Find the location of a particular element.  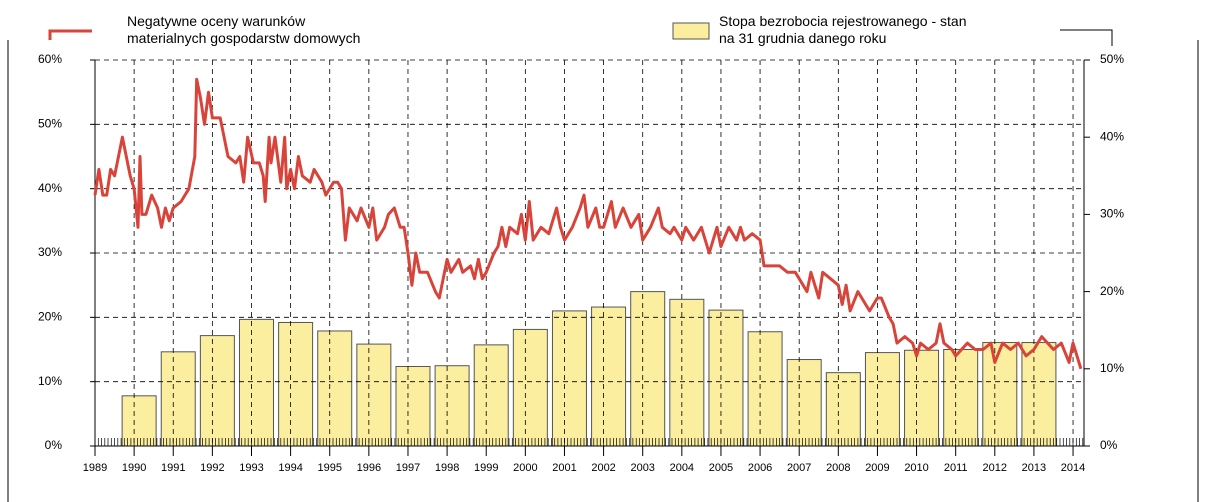

x-tick-label: 2006 is located at coordinates (760, 468).